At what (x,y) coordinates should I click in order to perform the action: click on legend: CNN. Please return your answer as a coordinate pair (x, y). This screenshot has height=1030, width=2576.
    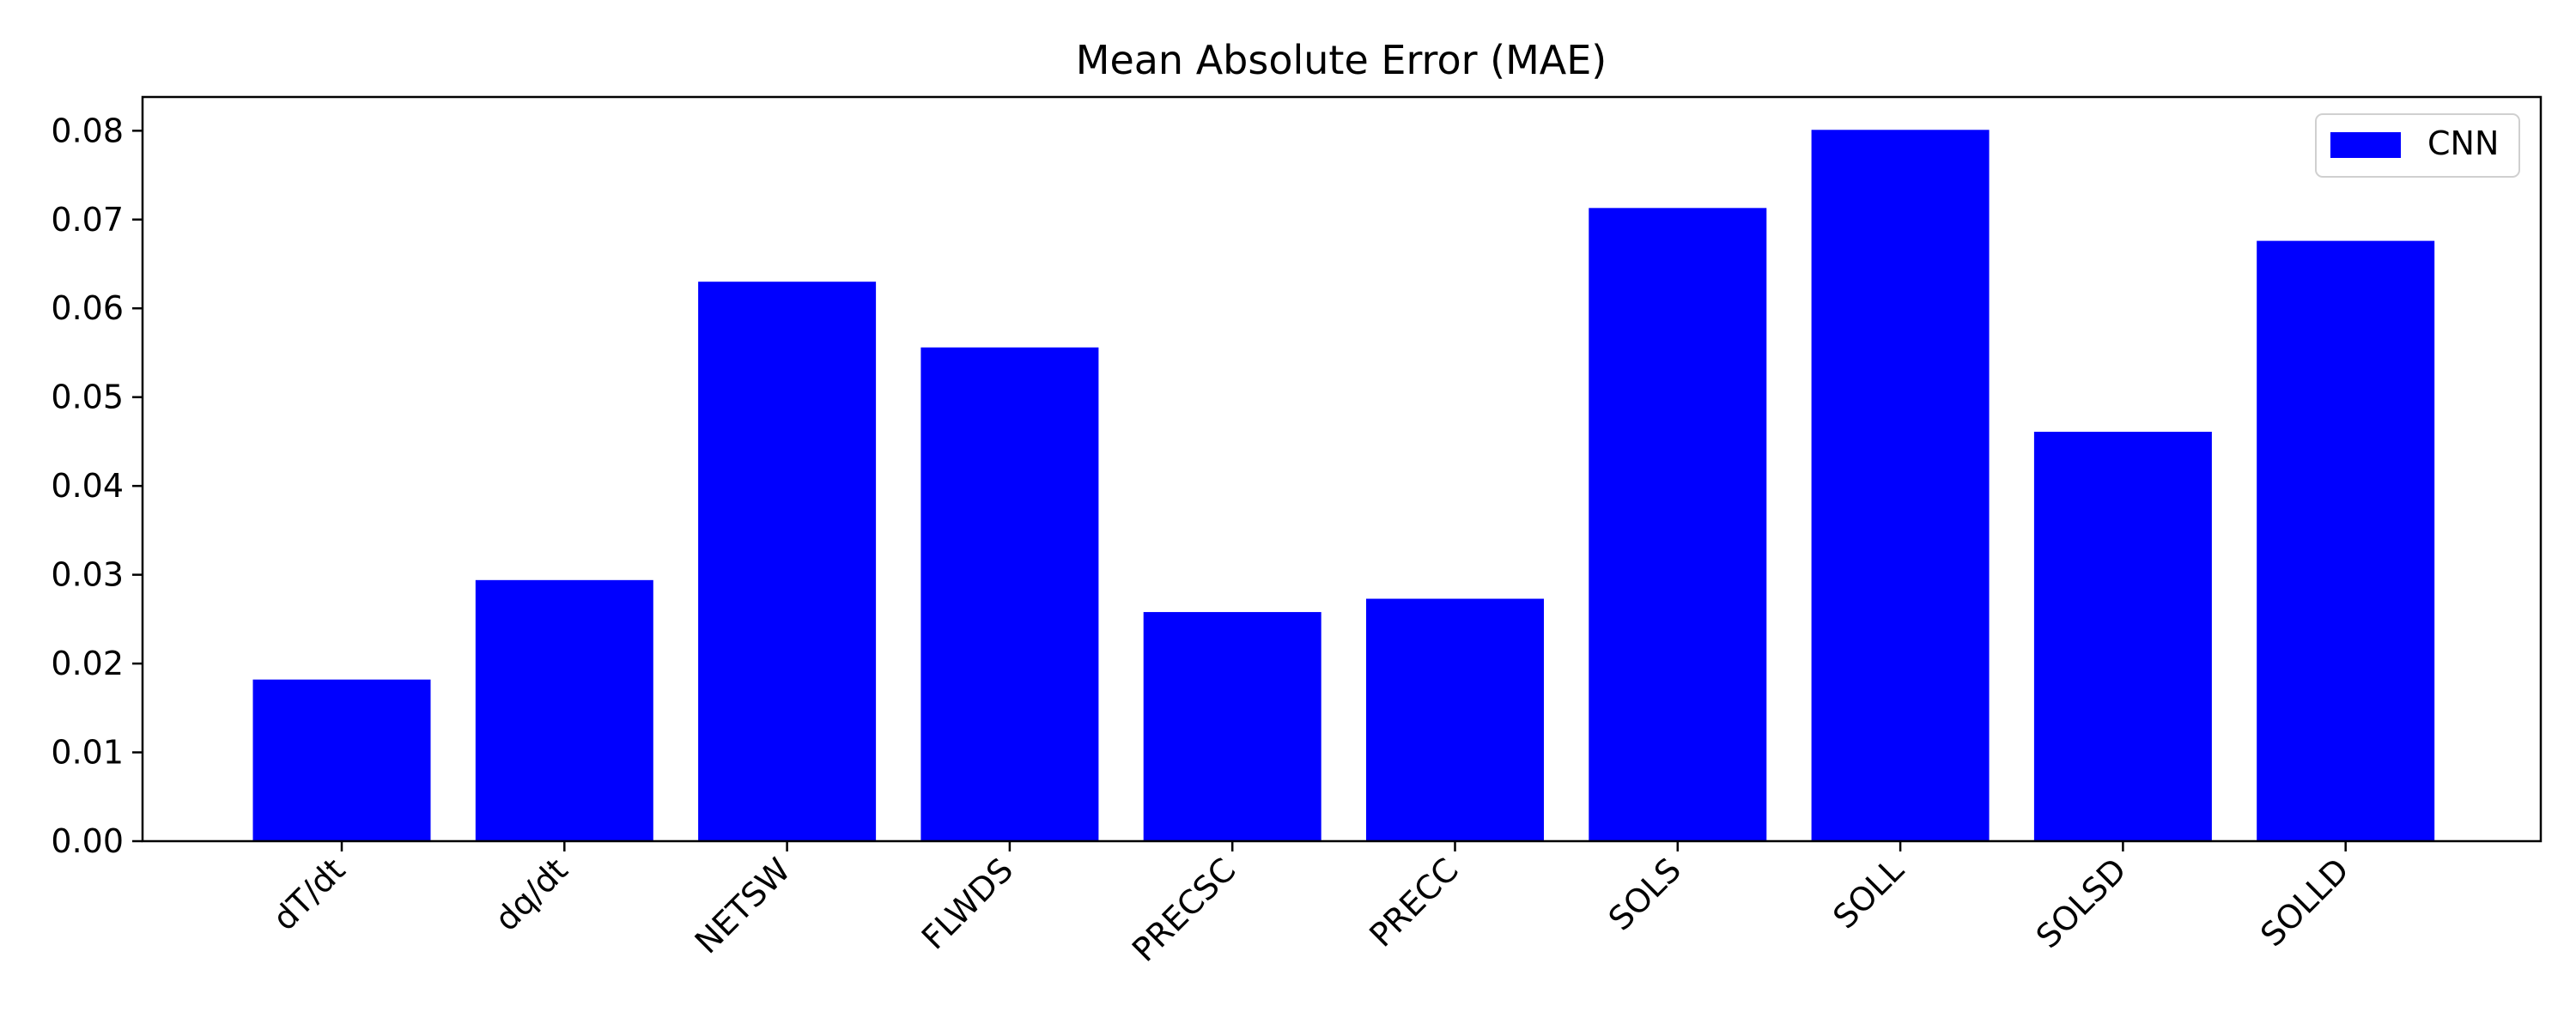
    Looking at the image, I should click on (2418, 145).